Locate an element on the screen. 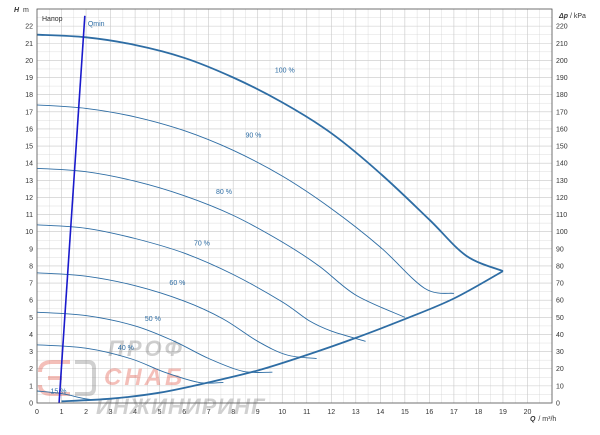 The image size is (600, 435). y-tick-label: 1 is located at coordinates (31, 386).